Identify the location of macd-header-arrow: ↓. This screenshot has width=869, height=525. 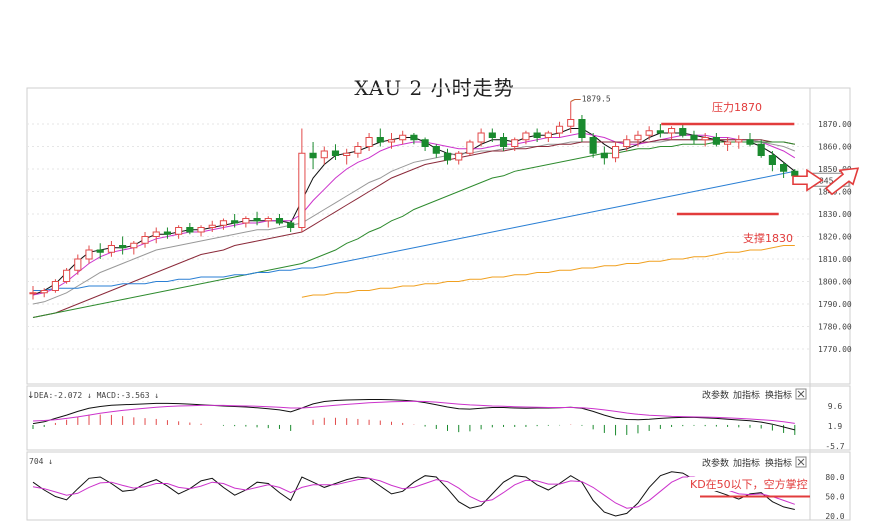
(31, 396).